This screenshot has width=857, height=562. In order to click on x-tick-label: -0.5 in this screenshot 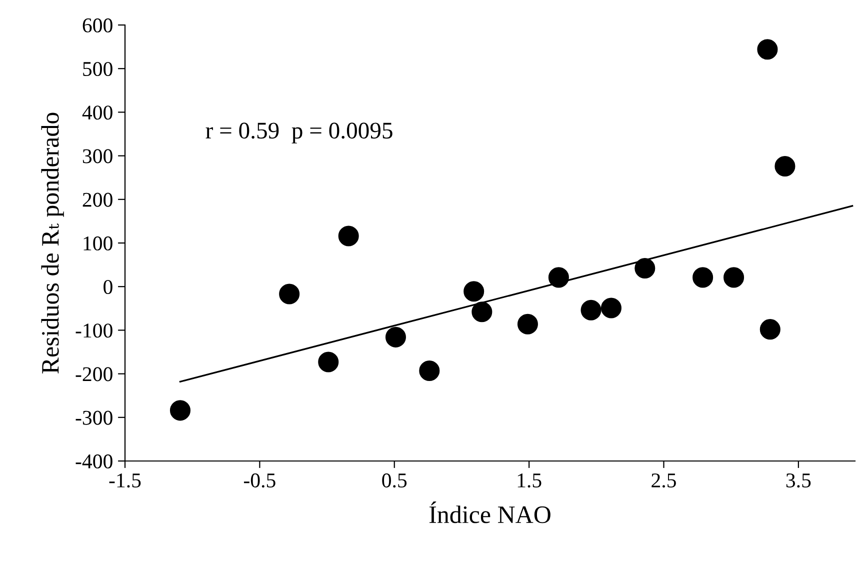, I will do `click(260, 480)`.